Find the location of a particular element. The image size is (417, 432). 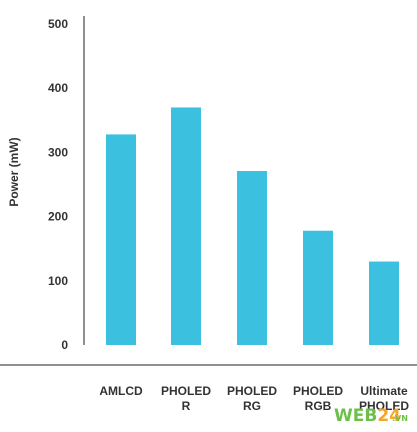

x-category-label-line: AMLCD is located at coordinates (121, 391).